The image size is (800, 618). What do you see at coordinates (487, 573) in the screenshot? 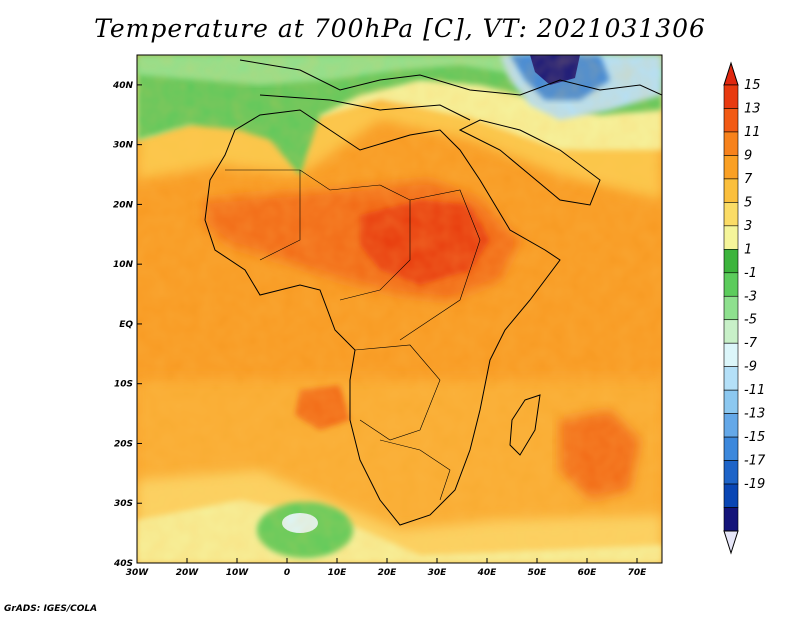
I see `lon-tick-label: 40E` at bounding box center [487, 573].